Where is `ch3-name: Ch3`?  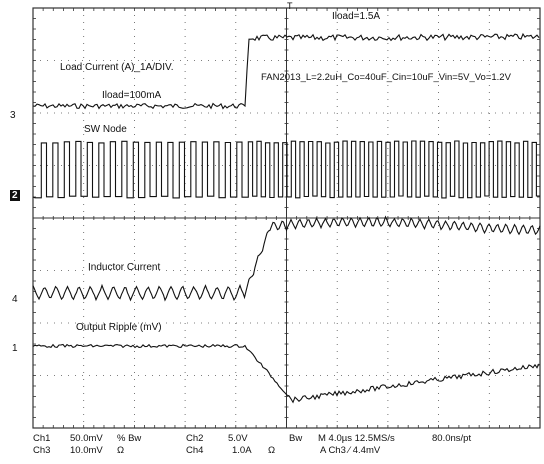 ch3-name: Ch3 is located at coordinates (42, 450).